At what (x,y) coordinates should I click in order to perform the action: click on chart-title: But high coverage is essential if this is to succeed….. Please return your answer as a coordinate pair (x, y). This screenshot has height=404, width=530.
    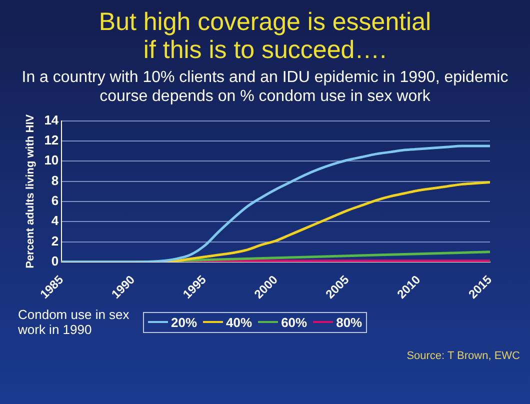
    Looking at the image, I should click on (265, 35).